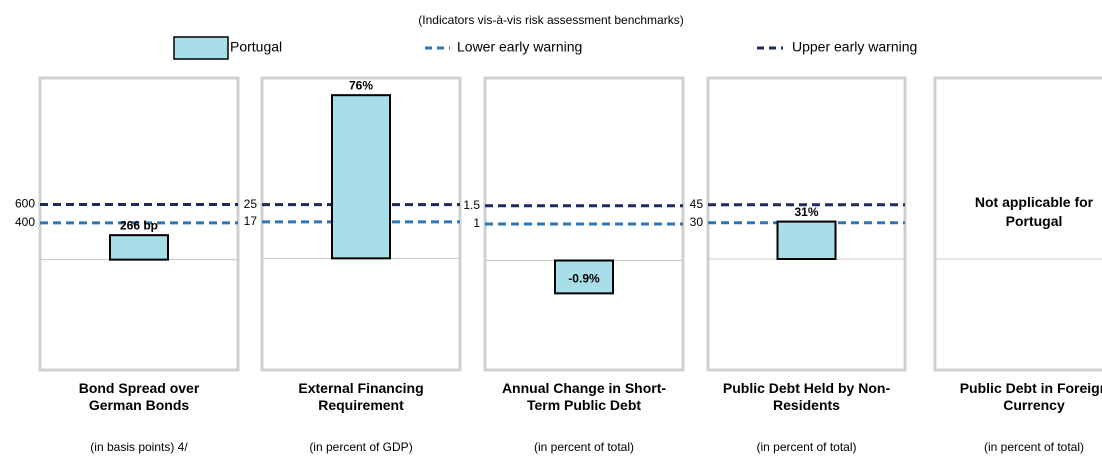 The height and width of the screenshot is (457, 1102). What do you see at coordinates (139, 225) in the screenshot?
I see `value-label: 266 bp` at bounding box center [139, 225].